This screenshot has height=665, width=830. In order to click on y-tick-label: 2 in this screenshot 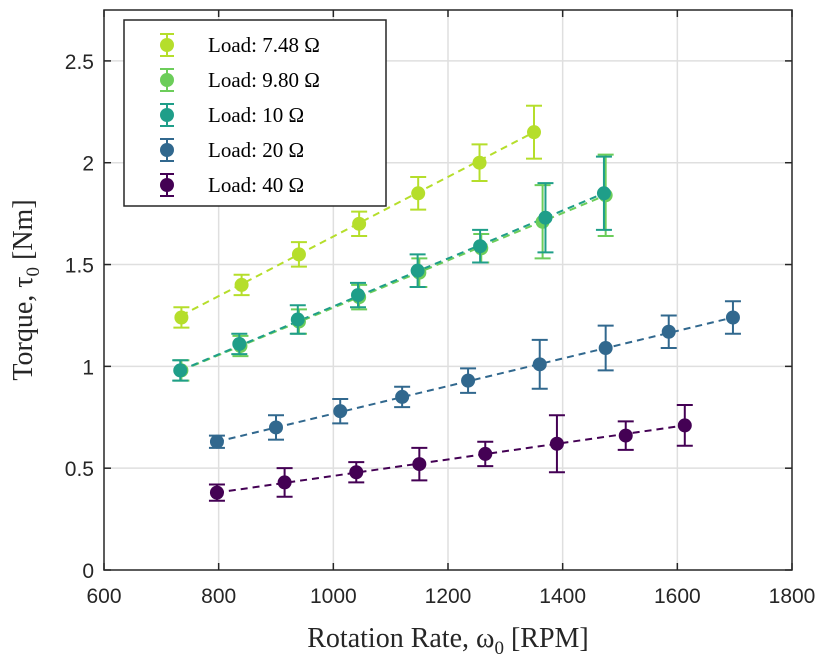, I will do `click(88, 164)`.